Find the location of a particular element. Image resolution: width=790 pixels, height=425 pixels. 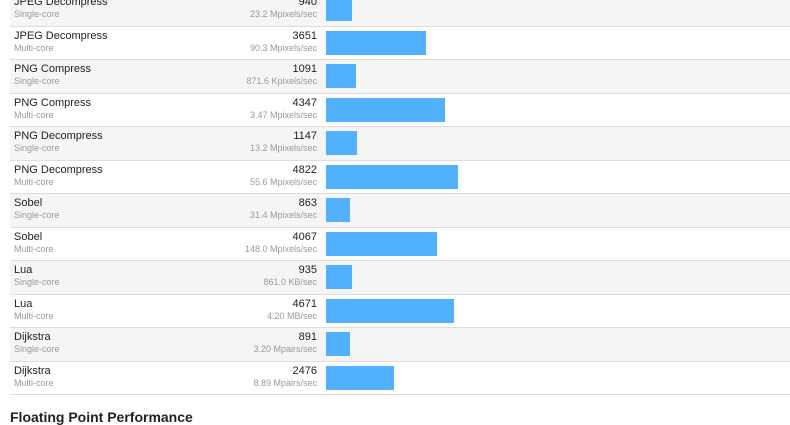

table-row: Dijkstra Multi-core 2476 8.89 Mpairs/sec is located at coordinates (400, 378).